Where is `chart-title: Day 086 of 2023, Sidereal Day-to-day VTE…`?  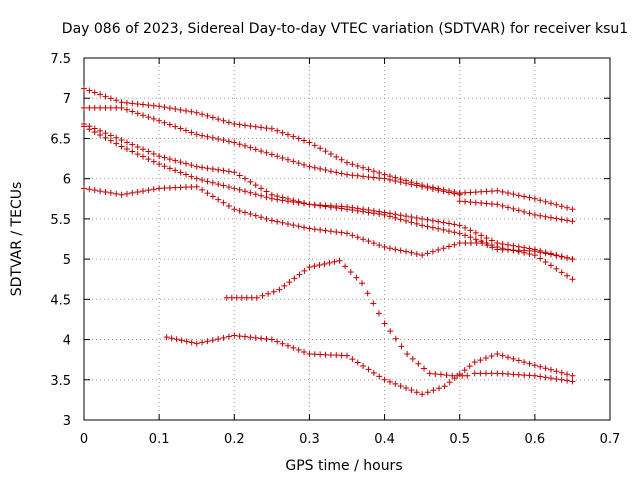
chart-title: Day 086 of 2023, Sidereal Day-to-day VTE… is located at coordinates (345, 29).